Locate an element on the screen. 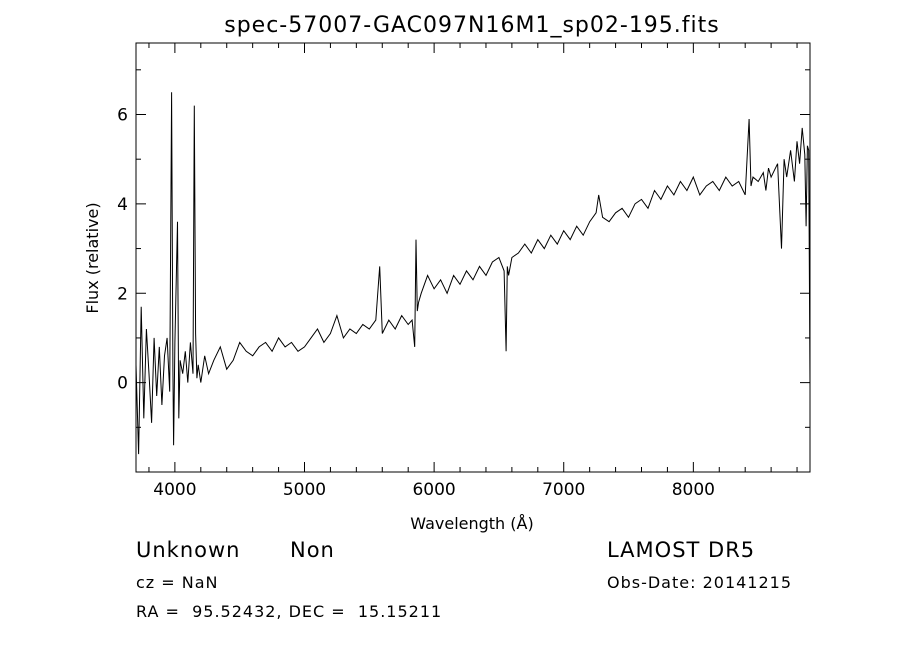  y-tick-label: 6 is located at coordinates (122, 116).